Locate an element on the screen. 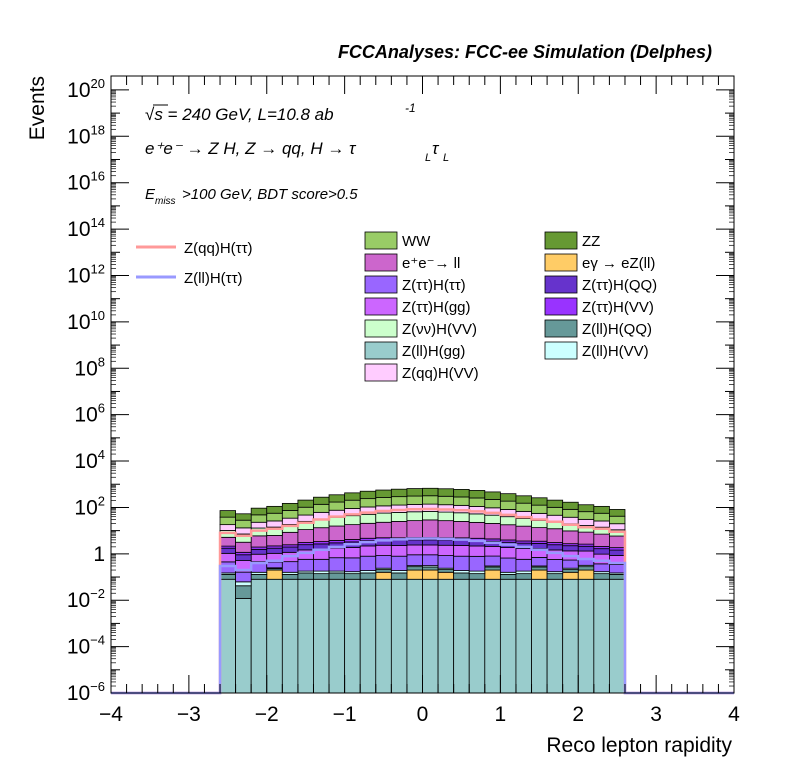 The height and width of the screenshot is (772, 796). y-tick-label: 10¹⁶ is located at coordinates (86, 182).